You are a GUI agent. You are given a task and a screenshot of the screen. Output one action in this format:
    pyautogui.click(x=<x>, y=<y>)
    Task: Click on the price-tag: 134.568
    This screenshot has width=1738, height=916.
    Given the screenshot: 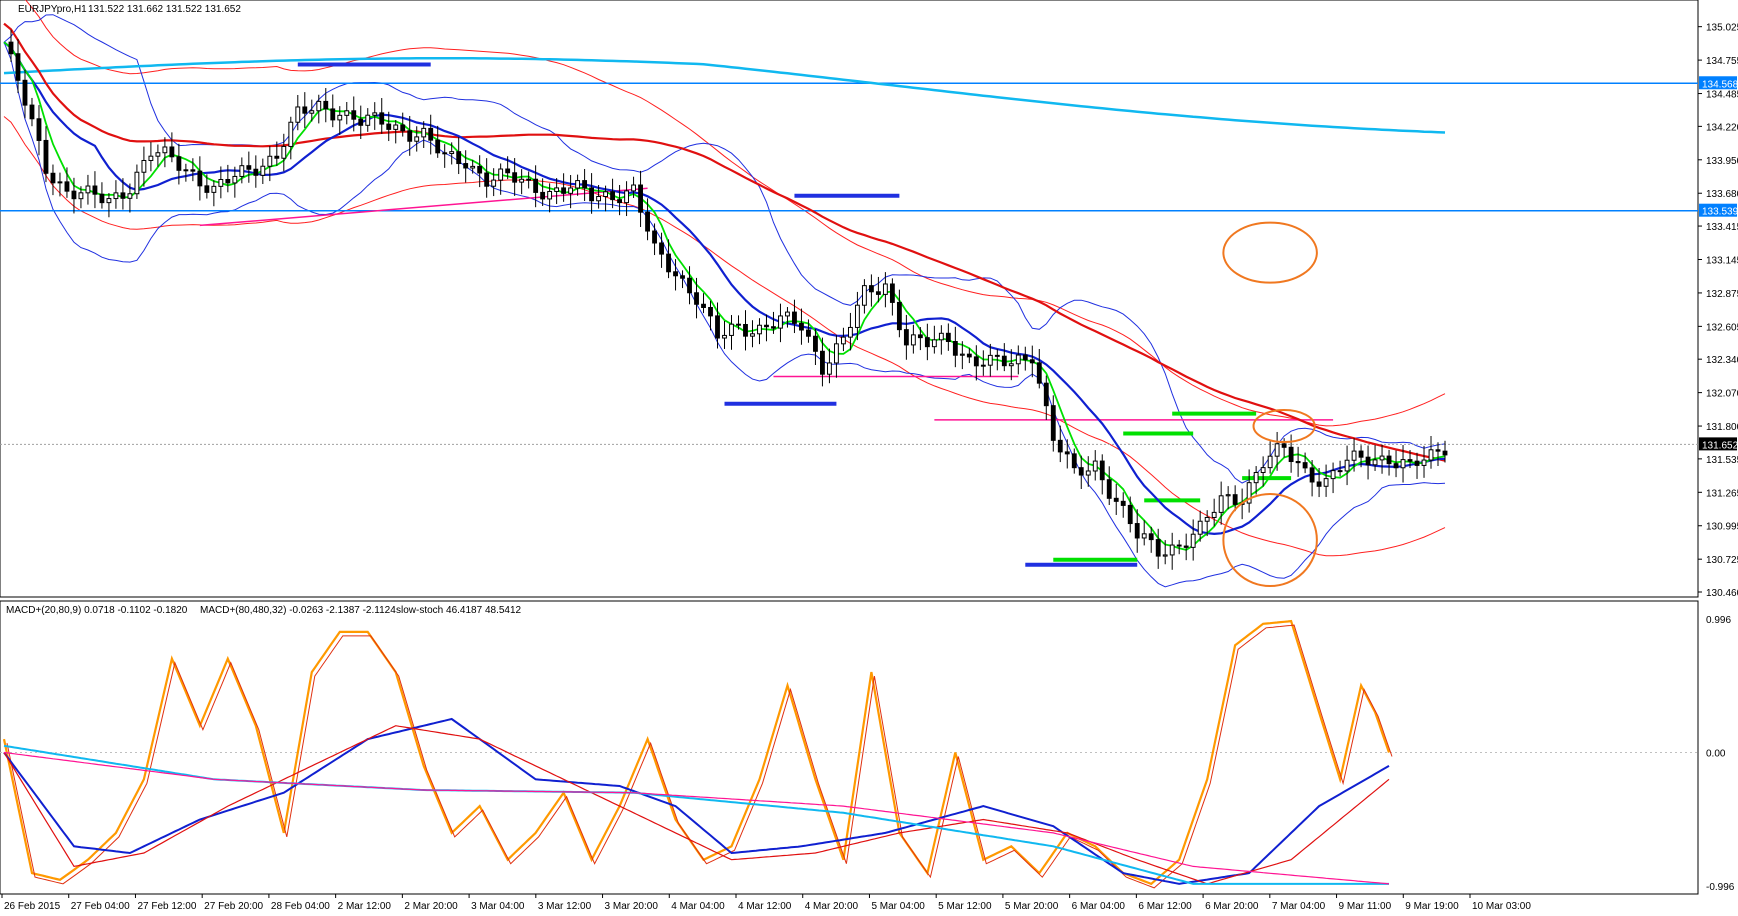 What is the action you would take?
    pyautogui.click(x=1718, y=83)
    